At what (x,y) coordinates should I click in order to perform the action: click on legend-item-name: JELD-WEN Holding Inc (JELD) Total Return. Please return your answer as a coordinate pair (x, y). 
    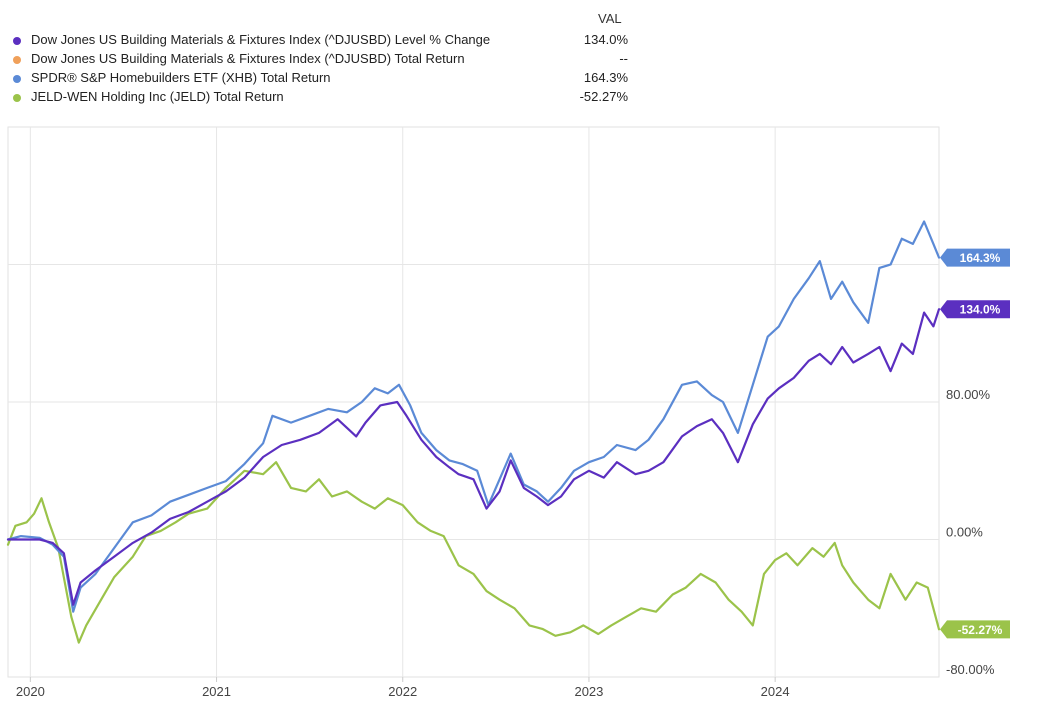
    Looking at the image, I should click on (157, 96).